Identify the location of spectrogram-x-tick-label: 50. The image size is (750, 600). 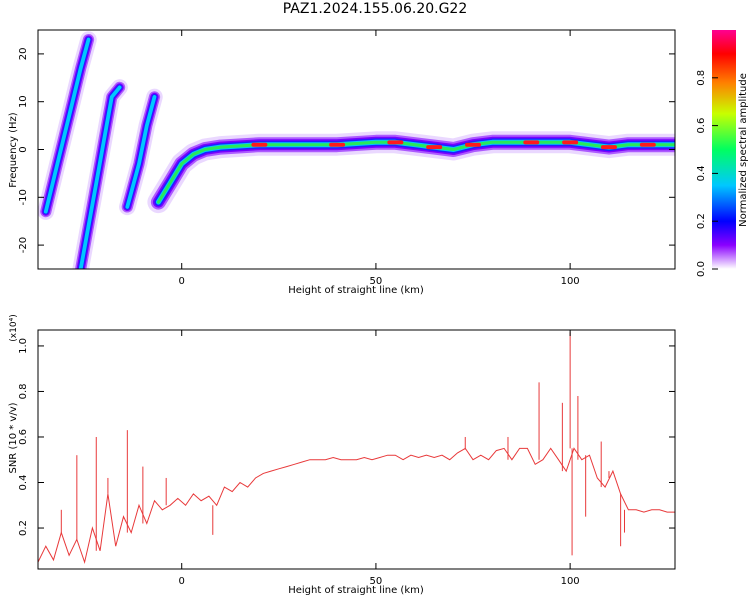
(376, 281).